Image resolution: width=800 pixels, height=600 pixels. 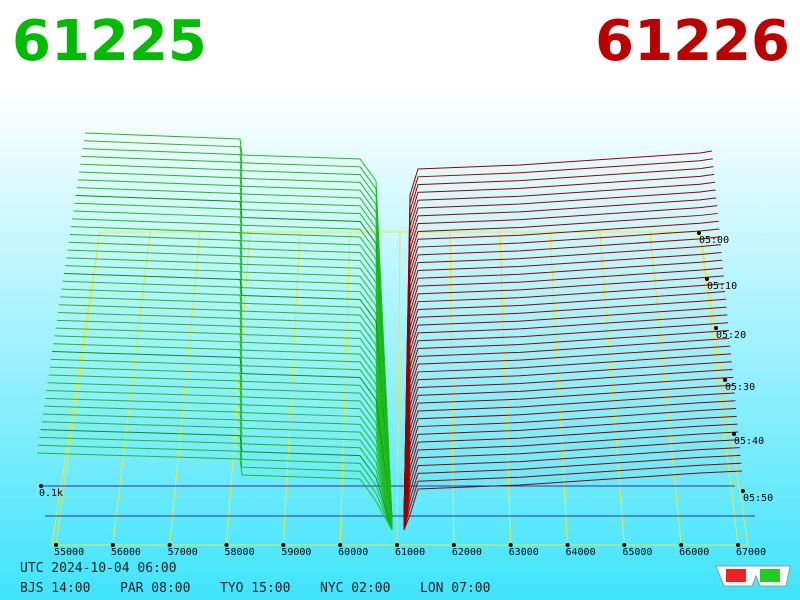 I want to click on price-label: 55000, so click(x=69, y=552).